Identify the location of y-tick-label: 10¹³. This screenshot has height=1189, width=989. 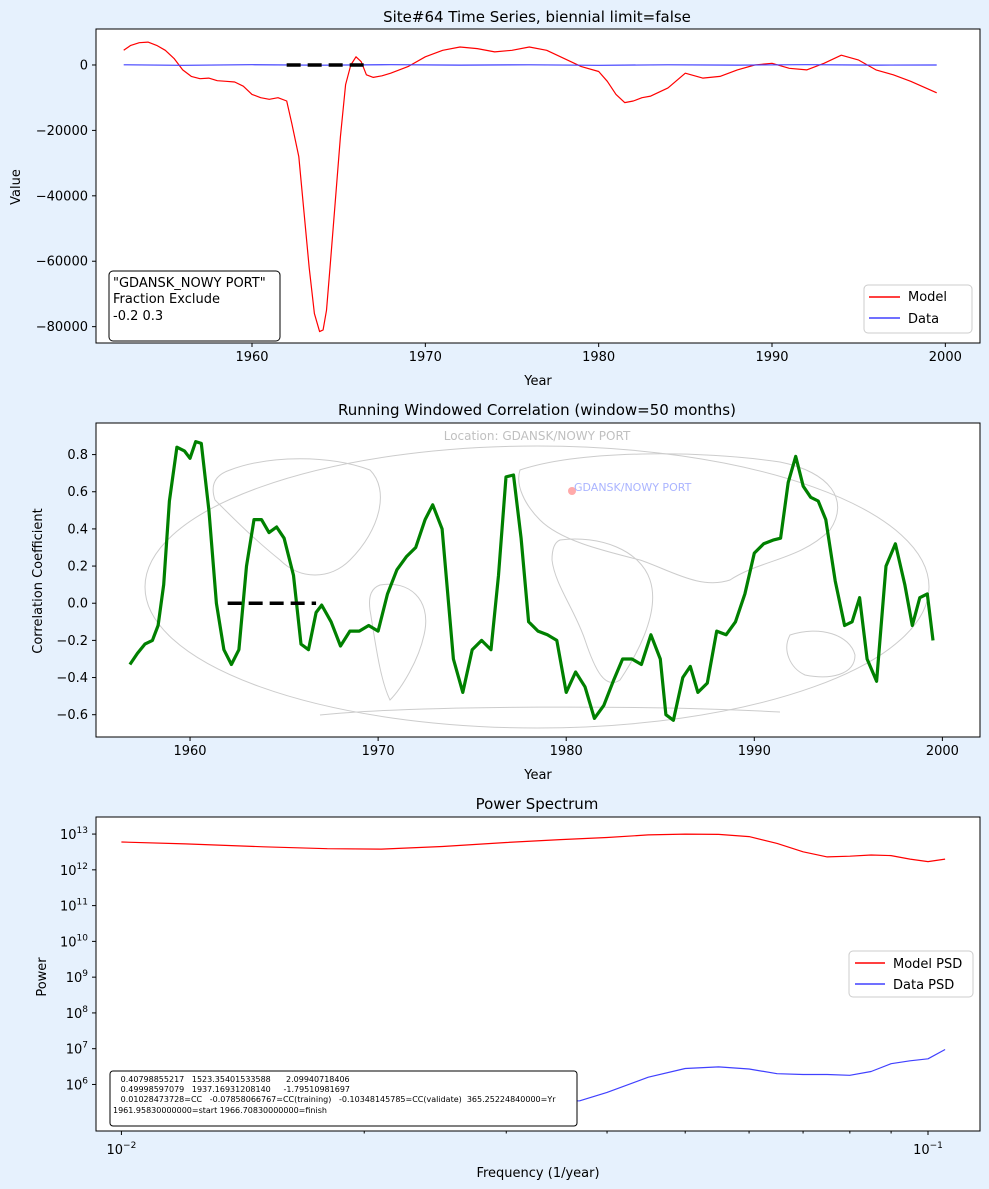
(74, 834).